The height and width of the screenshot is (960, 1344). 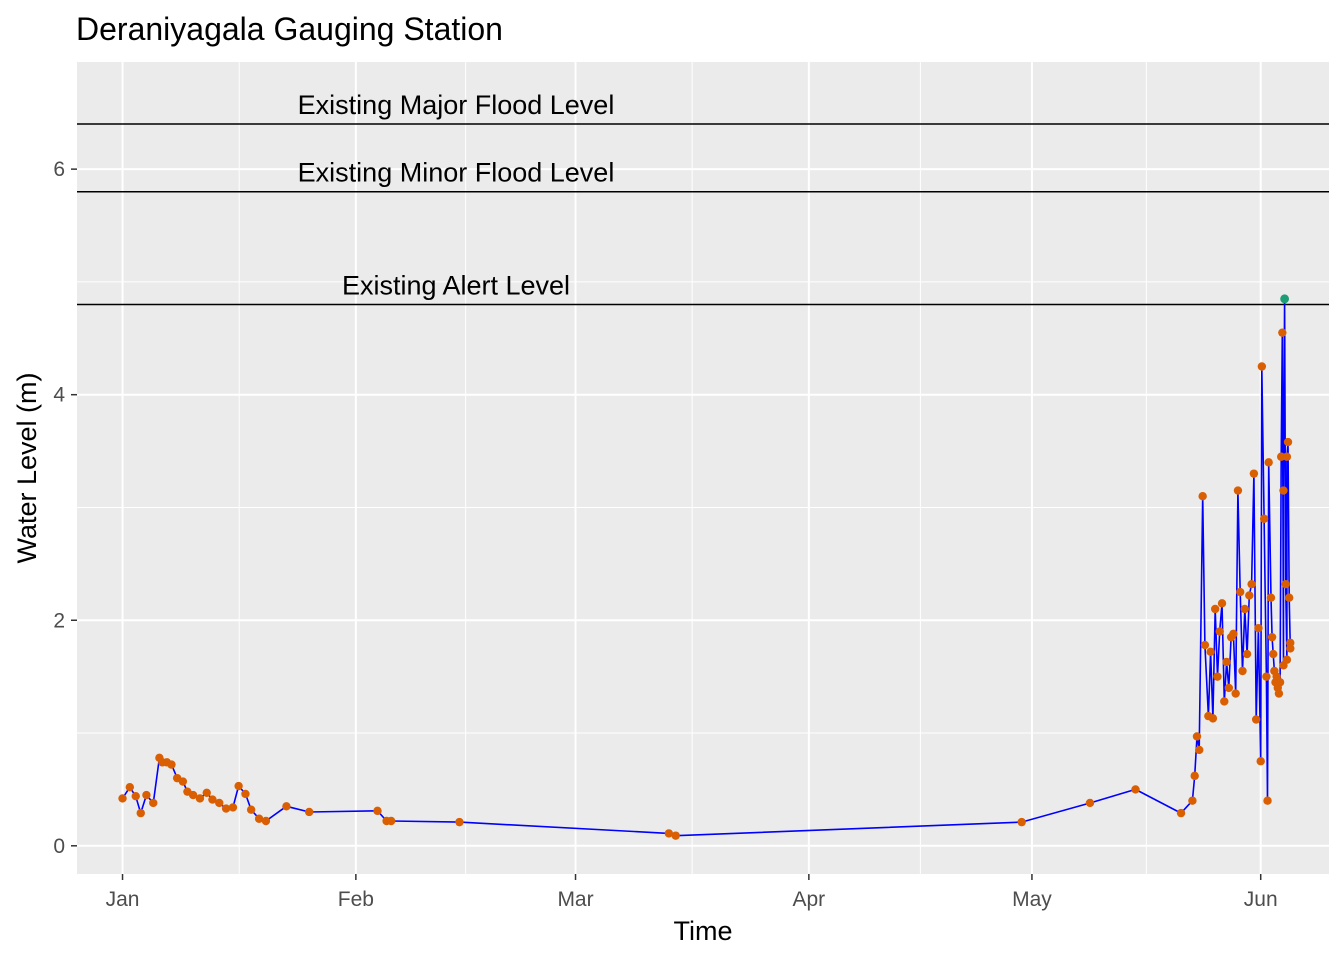 What do you see at coordinates (703, 931) in the screenshot?
I see `x-axis-title: Time` at bounding box center [703, 931].